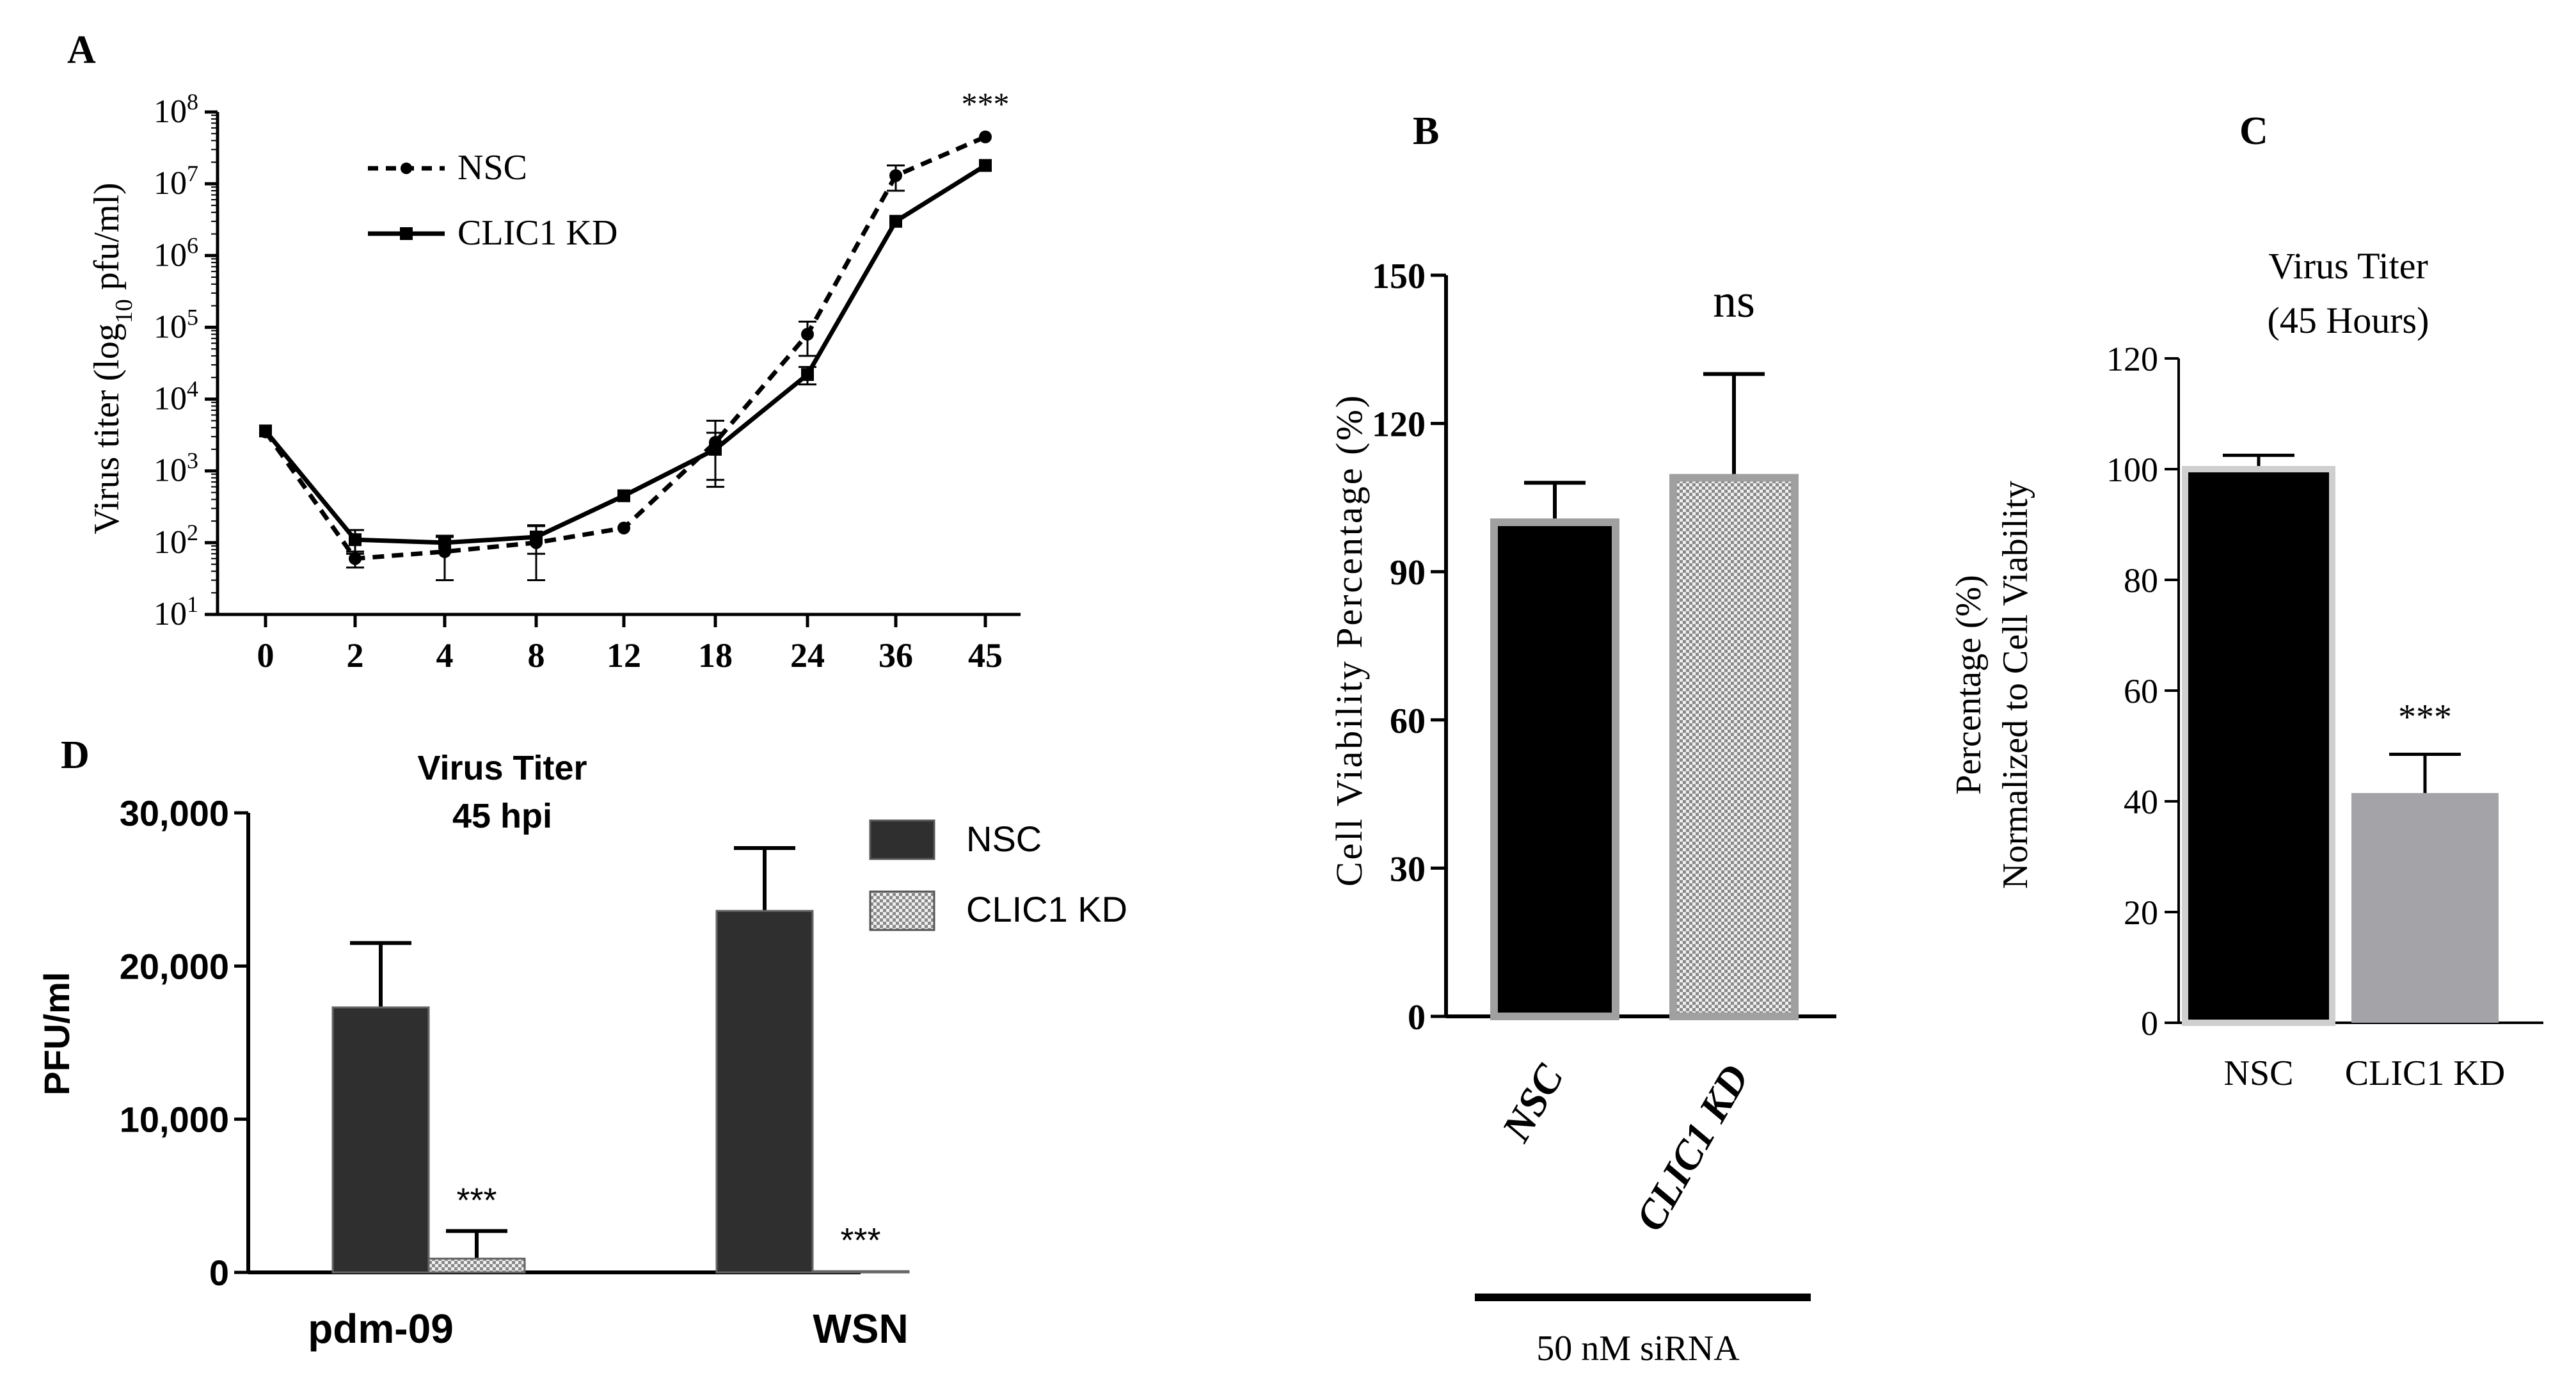 The height and width of the screenshot is (1378, 2576). Describe the element at coordinates (176, 109) in the screenshot. I see `panel-a-y-tick-label: 10⁸` at that location.